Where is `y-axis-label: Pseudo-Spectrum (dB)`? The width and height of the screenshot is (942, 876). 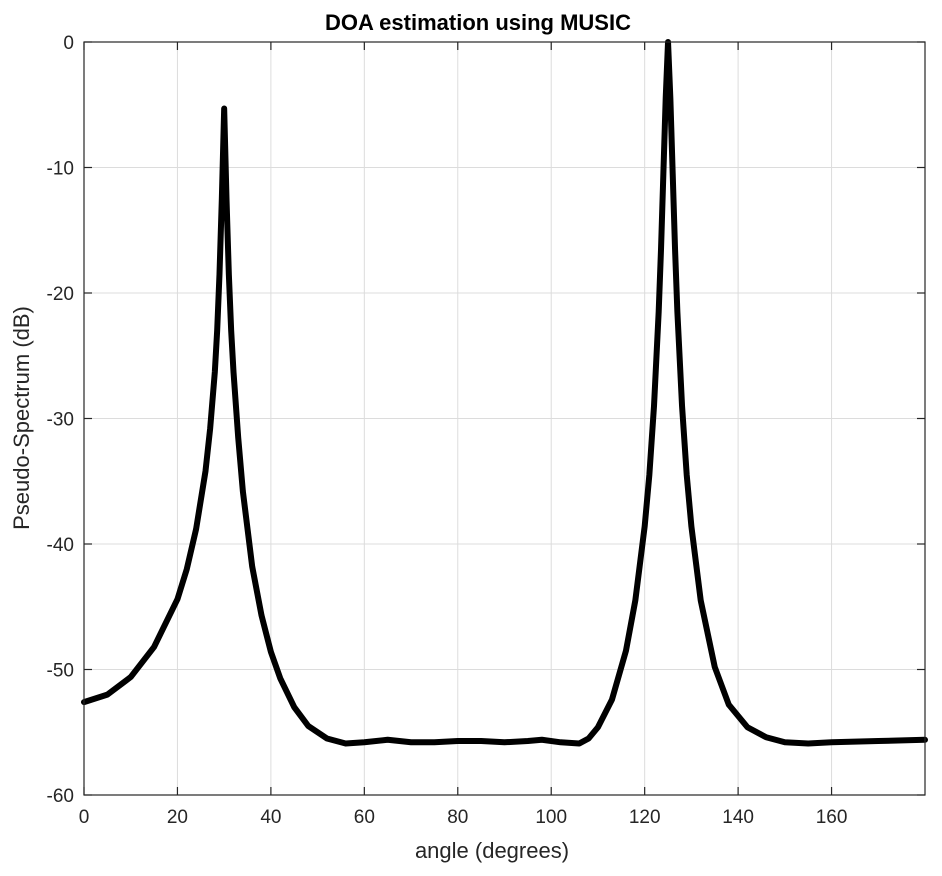
y-axis-label: Pseudo-Spectrum (dB) is located at coordinates (21, 418).